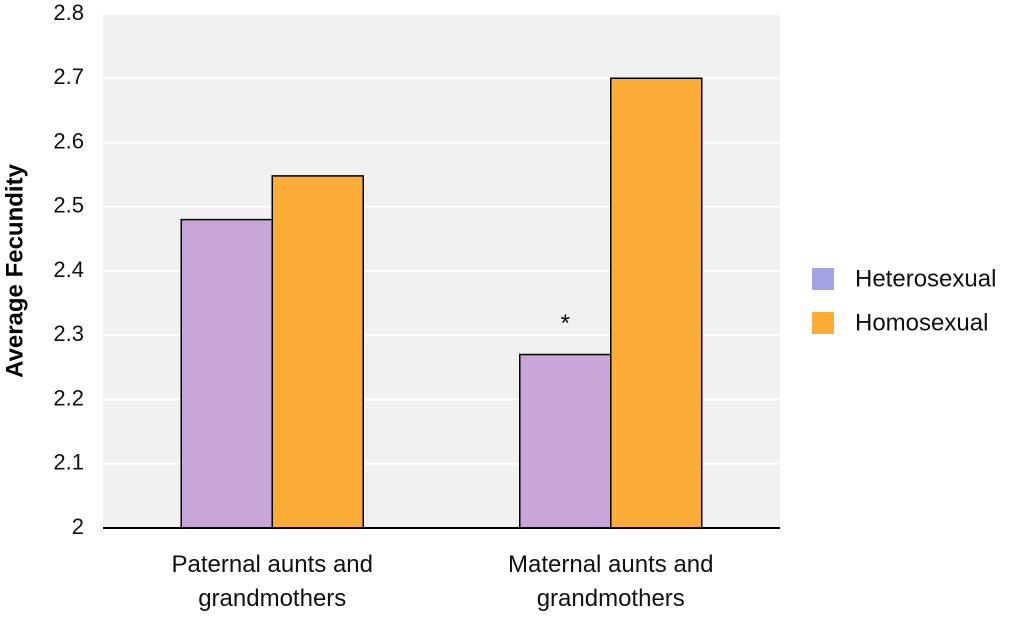  I want to click on y-tick-label: 2.3, so click(68, 333).